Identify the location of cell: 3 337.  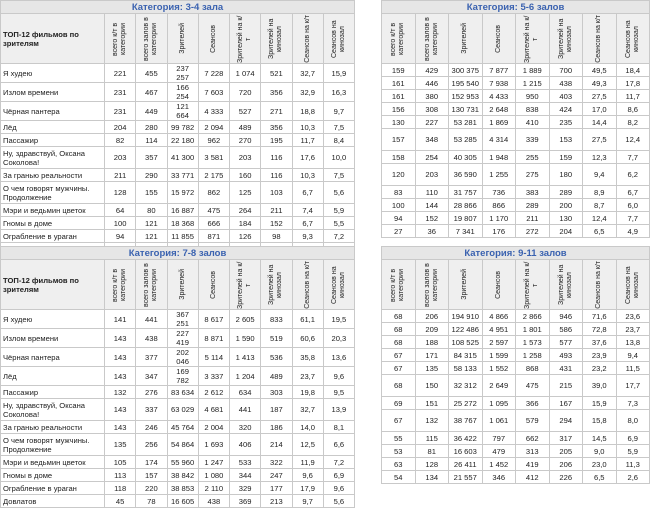
(214, 376).